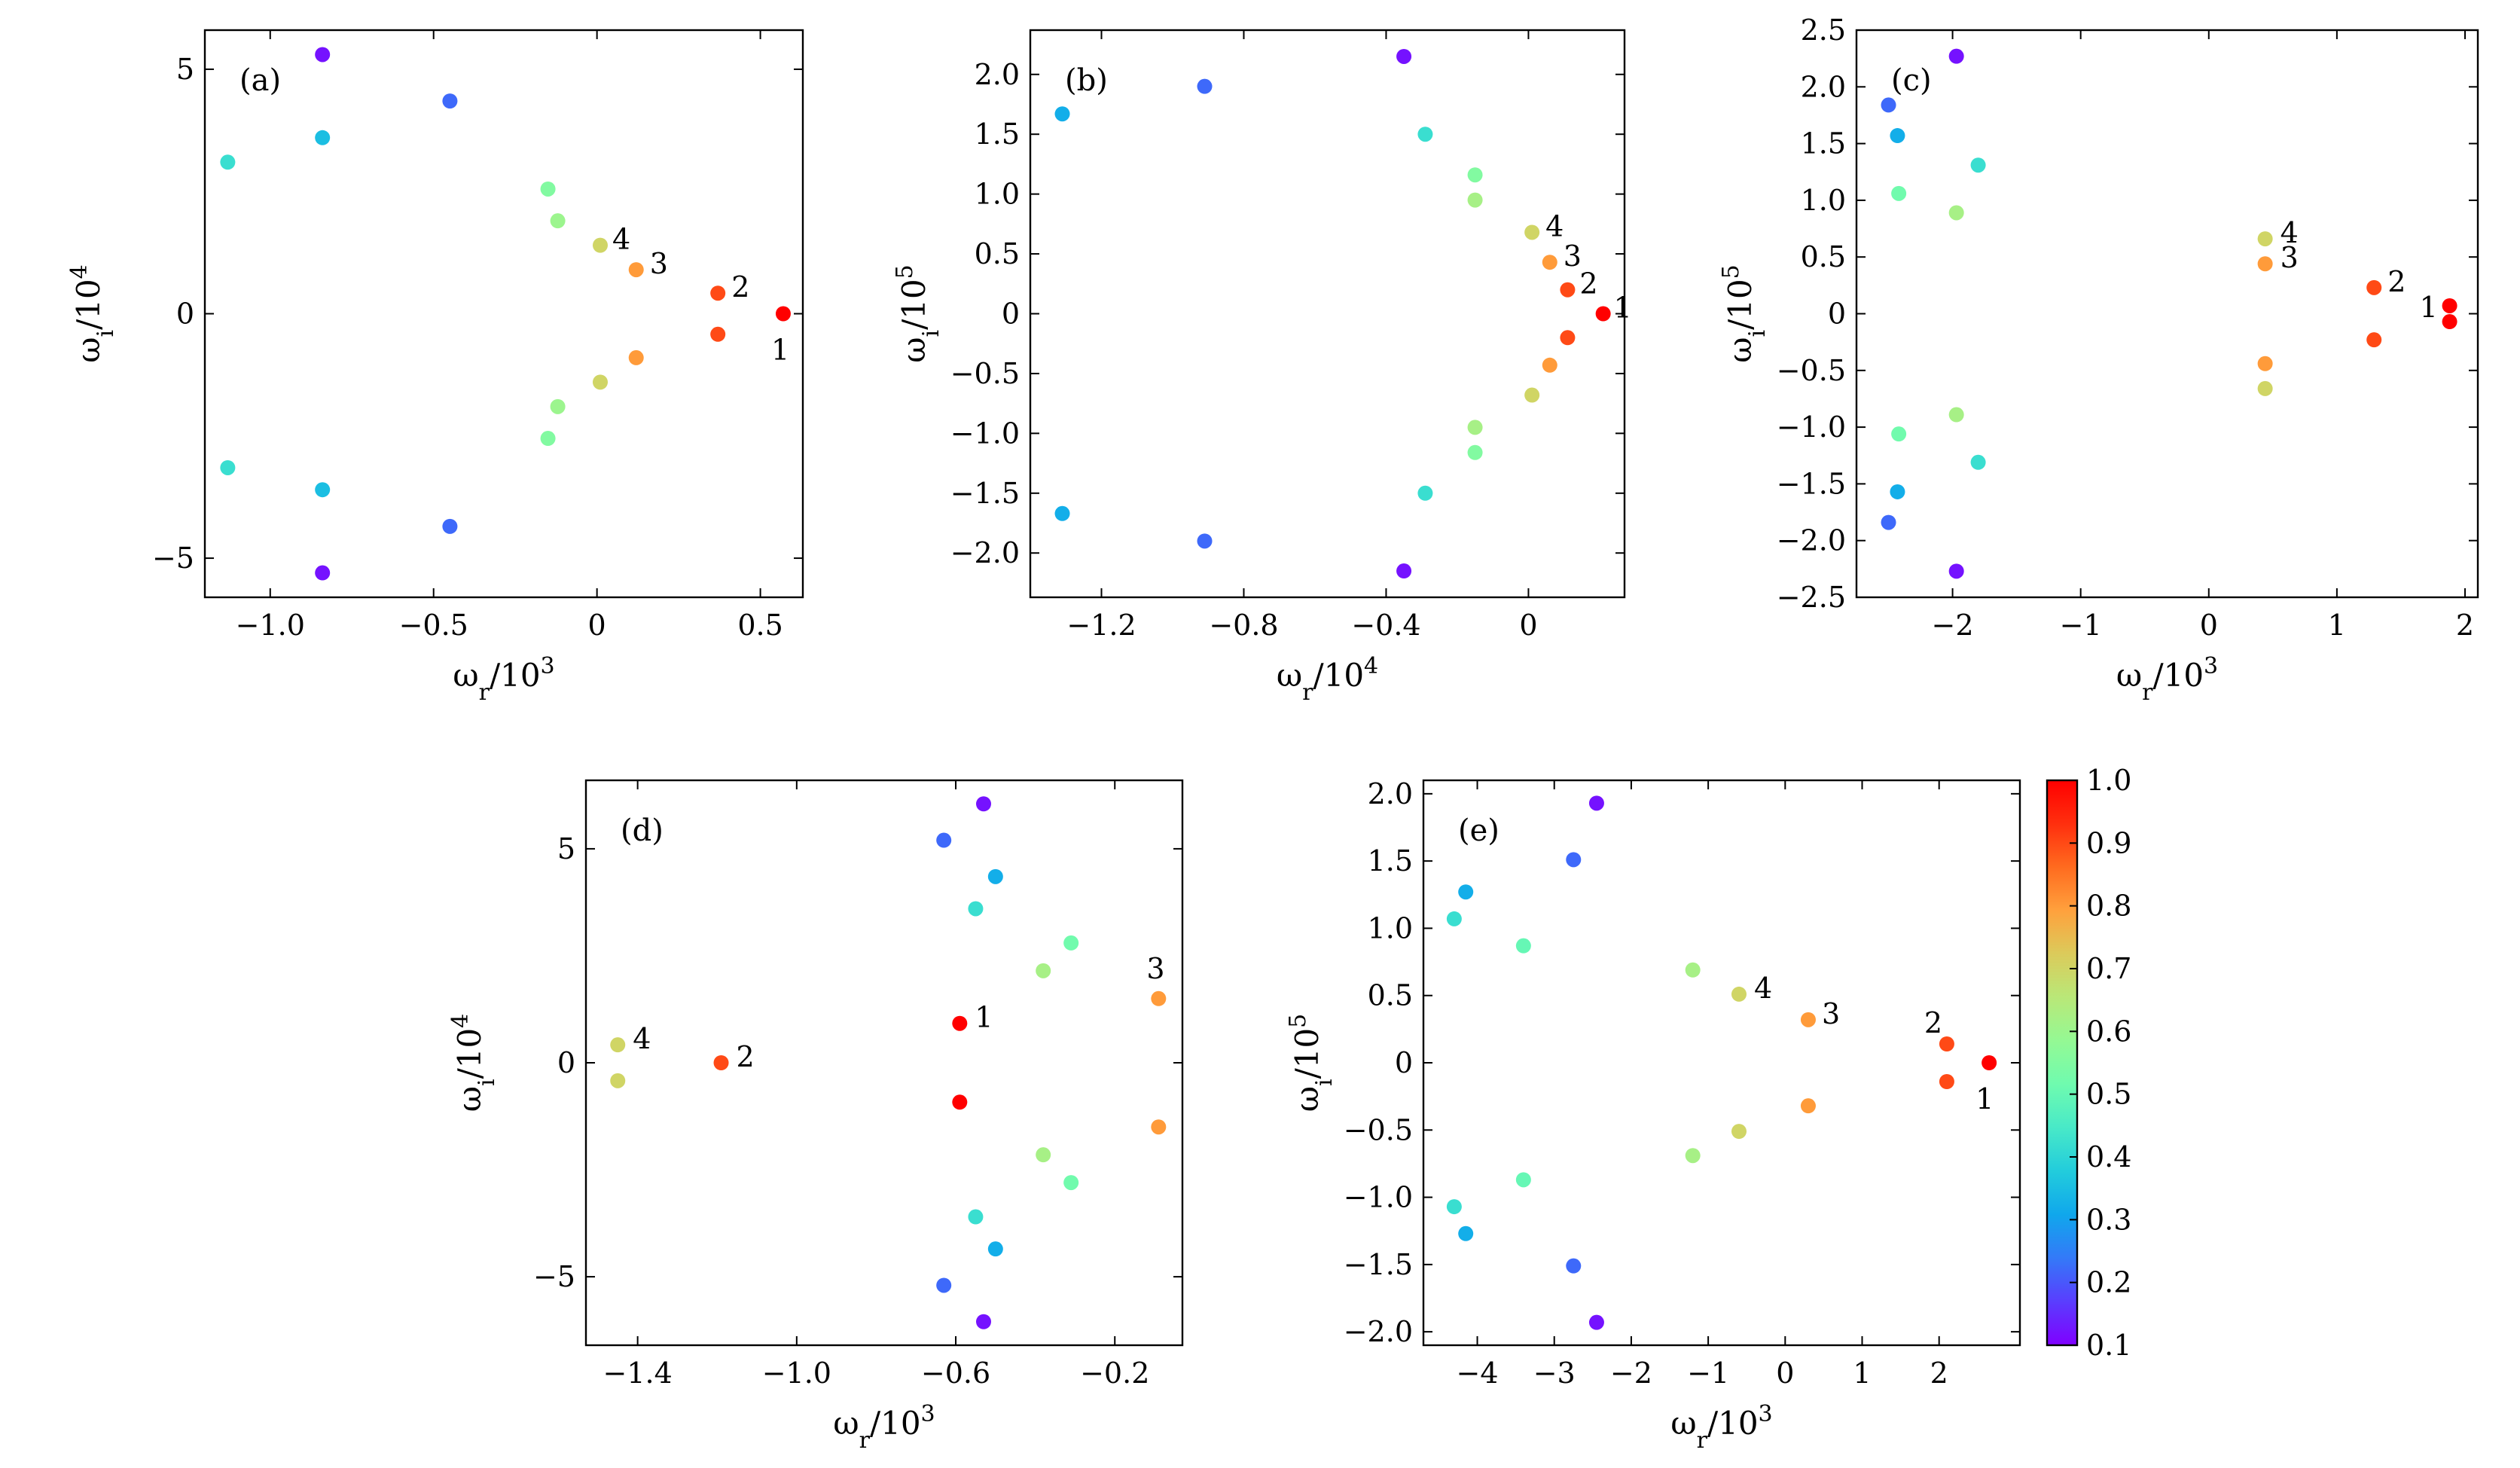 This screenshot has height=1468, width=2520. I want to click on colorbar-tick-label: 0.8, so click(2108, 907).